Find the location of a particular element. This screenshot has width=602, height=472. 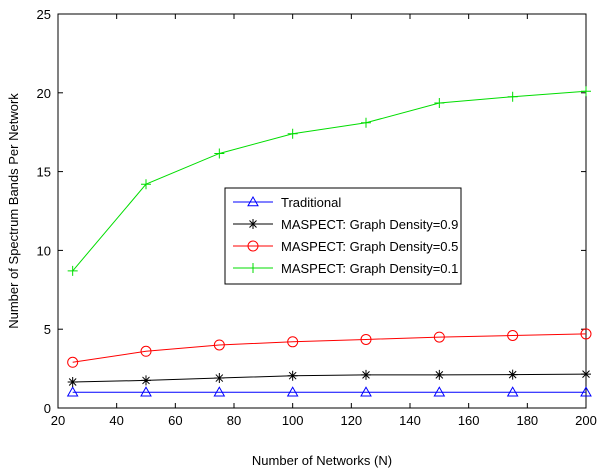

legend-item-traditional: Traditional is located at coordinates (287, 202).